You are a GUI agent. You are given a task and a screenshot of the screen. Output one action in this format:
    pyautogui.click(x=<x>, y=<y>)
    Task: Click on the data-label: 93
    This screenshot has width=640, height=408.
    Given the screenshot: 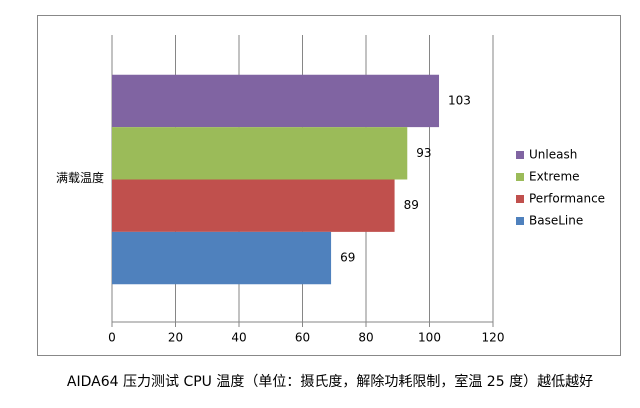 What is the action you would take?
    pyautogui.click(x=423, y=153)
    